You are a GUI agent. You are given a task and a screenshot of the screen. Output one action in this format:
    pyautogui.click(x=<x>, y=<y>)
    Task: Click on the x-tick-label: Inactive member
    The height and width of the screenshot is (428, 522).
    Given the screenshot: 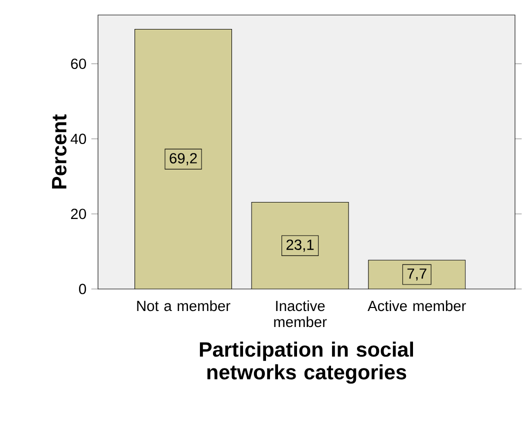 What is the action you would take?
    pyautogui.click(x=300, y=314)
    